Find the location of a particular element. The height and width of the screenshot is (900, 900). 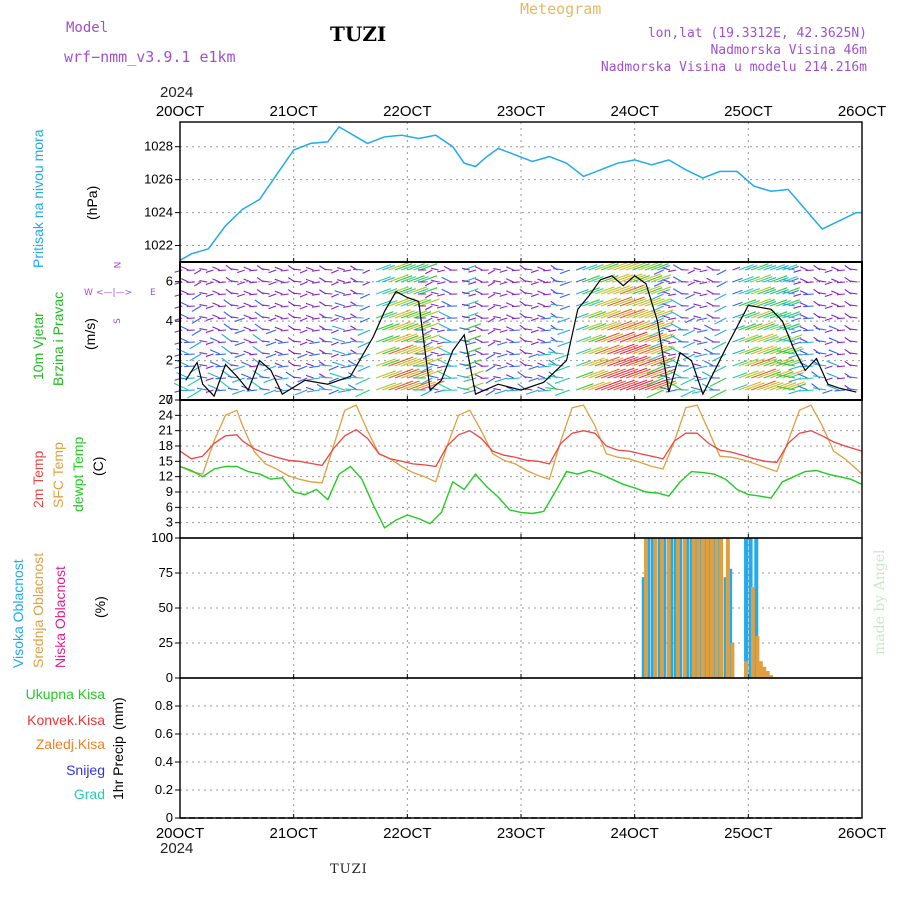

cloud-high-bar is located at coordinates (686, 608).